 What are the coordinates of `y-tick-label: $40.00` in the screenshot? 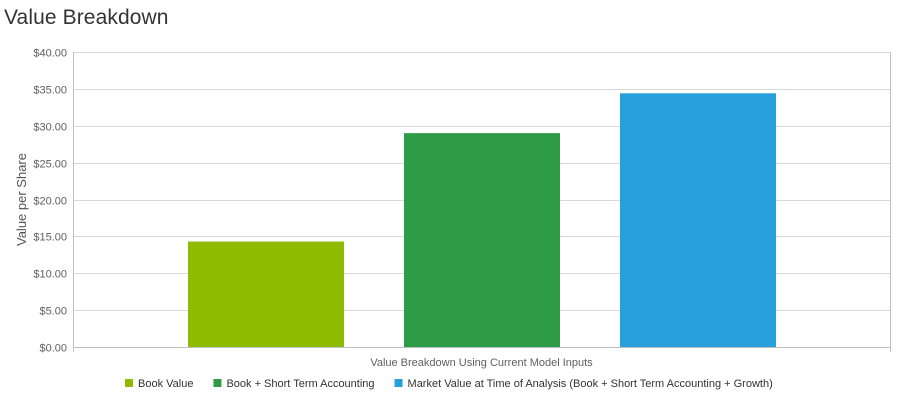 It's located at (50, 54).